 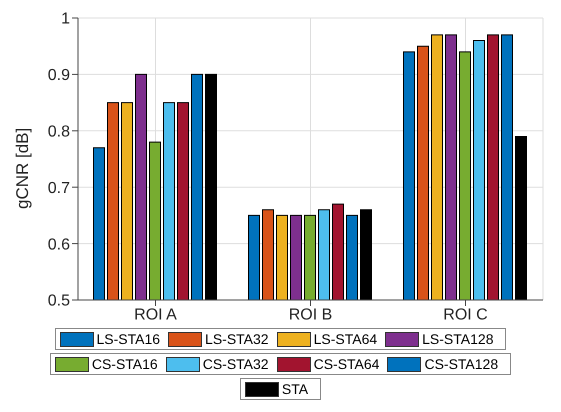 I want to click on y-tick-label: 0.5, so click(x=59, y=301).